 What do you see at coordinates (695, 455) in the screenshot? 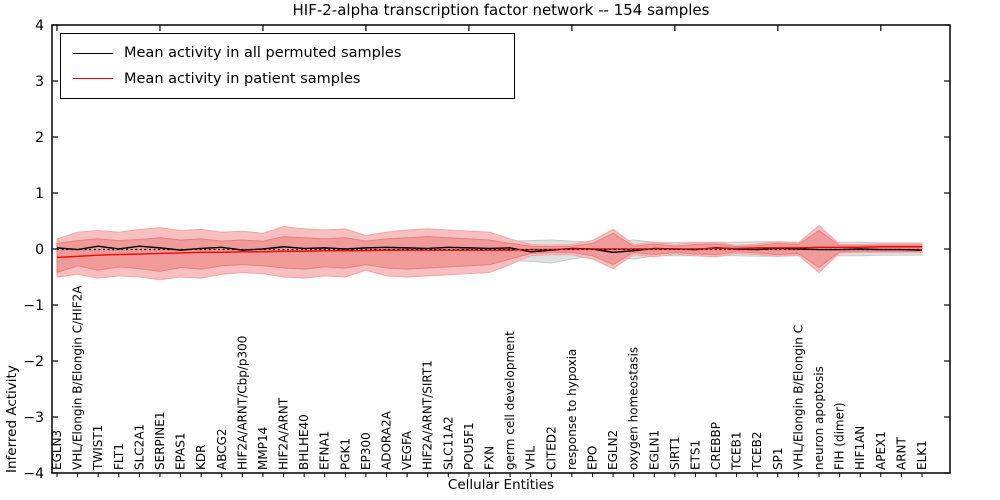
I see `x-tick-label: ETS1` at bounding box center [695, 455].